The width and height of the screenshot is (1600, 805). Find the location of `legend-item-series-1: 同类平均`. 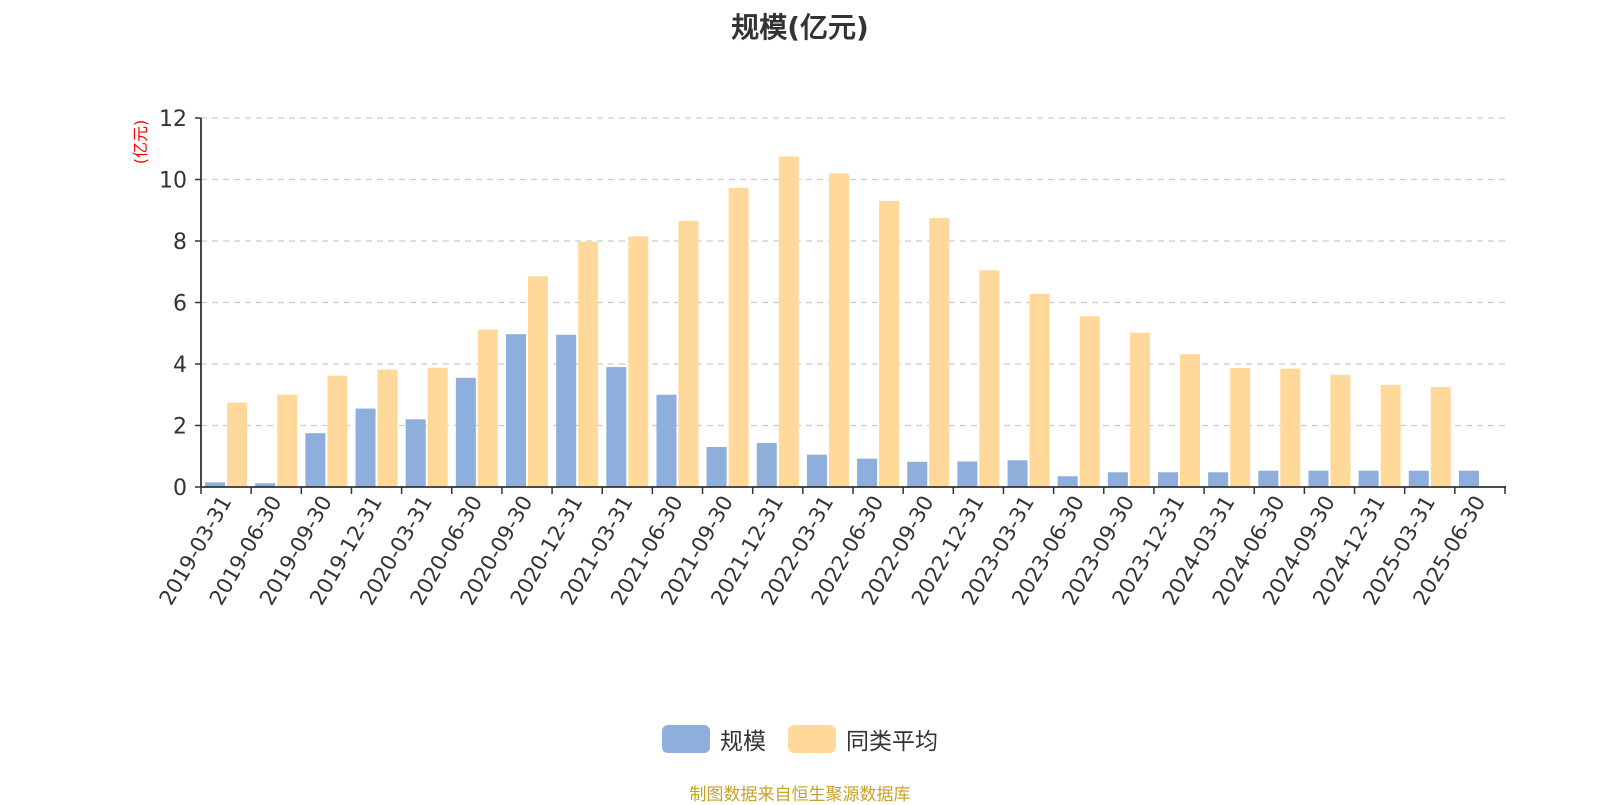

legend-item-series-1: 同类平均 is located at coordinates (863, 739).